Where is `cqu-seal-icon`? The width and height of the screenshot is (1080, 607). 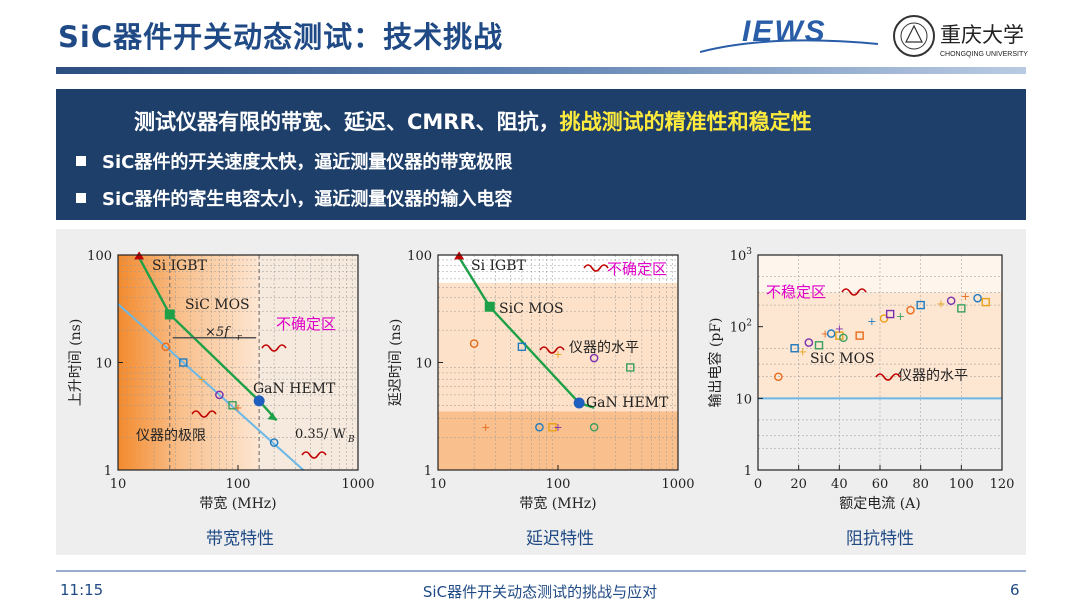 cqu-seal-icon is located at coordinates (914, 36).